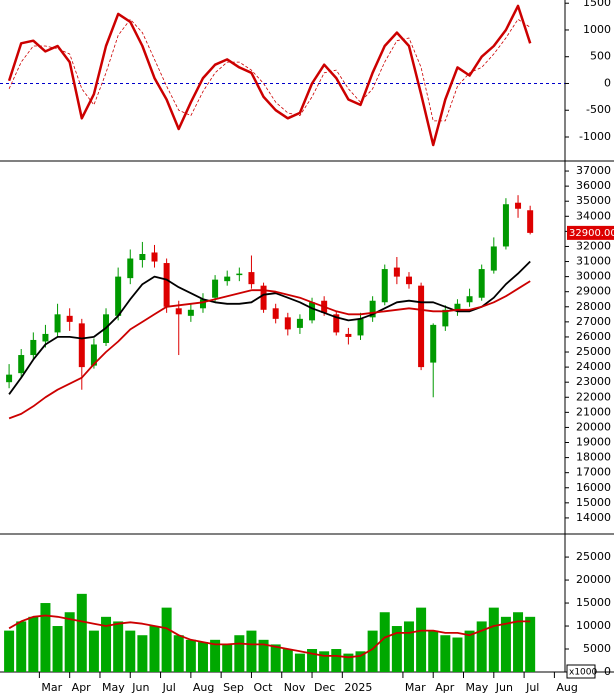 Image resolution: width=614 pixels, height=695 pixels. I want to click on y-tick-label: 500, so click(600, 56).